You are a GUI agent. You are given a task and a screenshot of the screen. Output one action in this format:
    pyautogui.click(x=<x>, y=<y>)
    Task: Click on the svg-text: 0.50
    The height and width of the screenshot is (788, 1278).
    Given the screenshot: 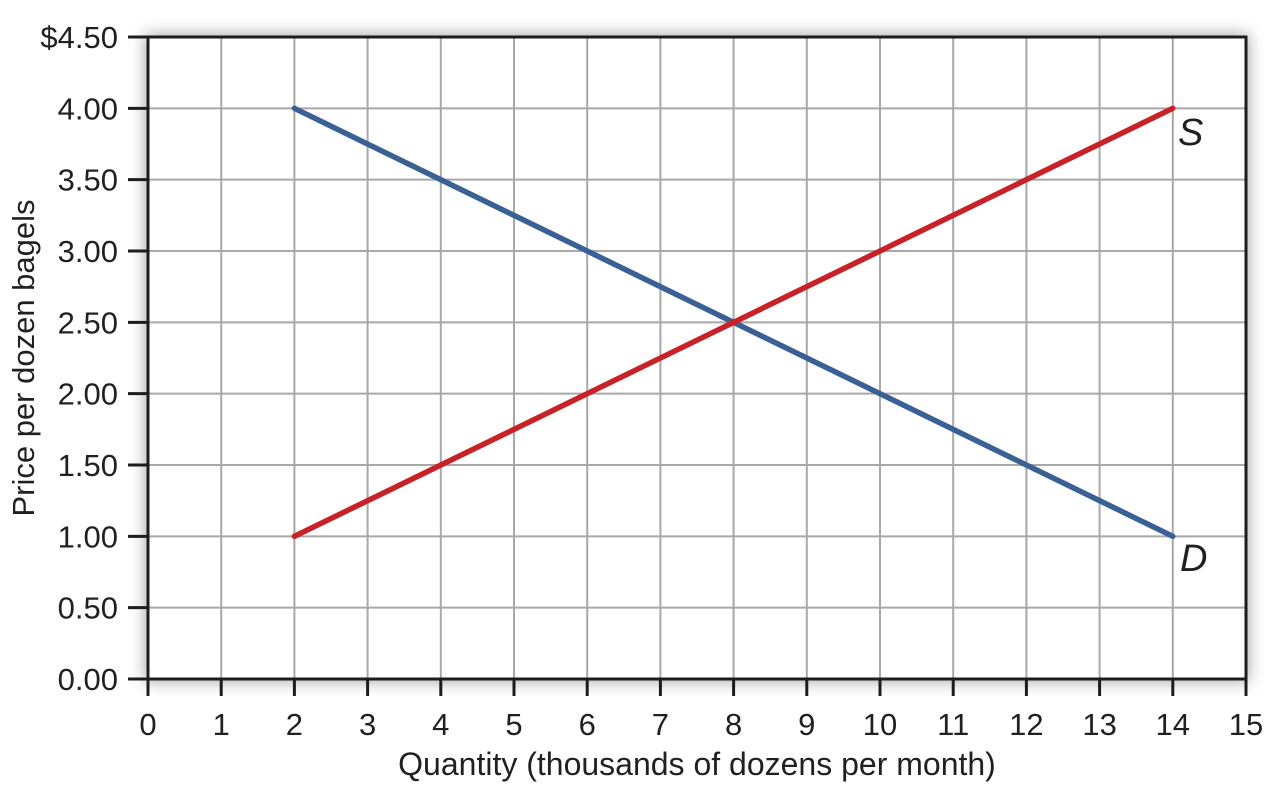 What is the action you would take?
    pyautogui.click(x=88, y=608)
    